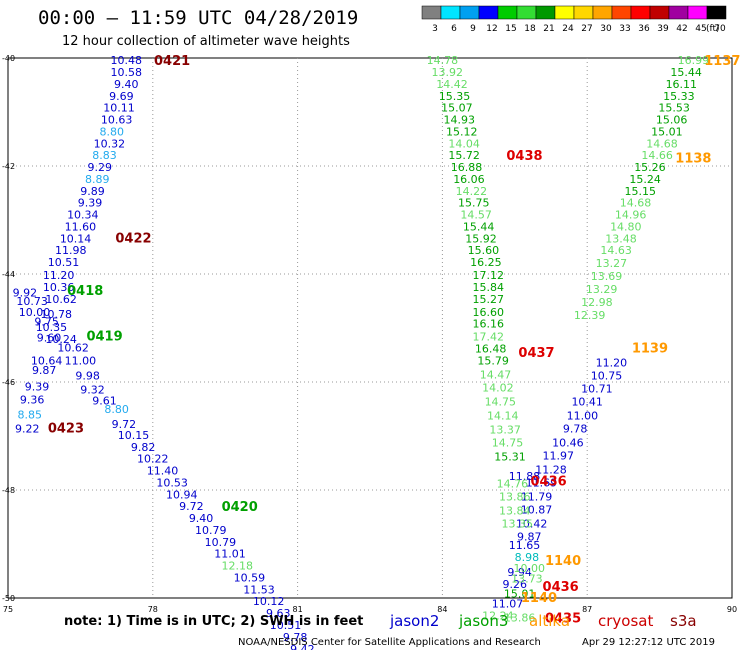 This screenshot has width=740, height=650. I want to click on pass-number-label: 0423, so click(66, 428).